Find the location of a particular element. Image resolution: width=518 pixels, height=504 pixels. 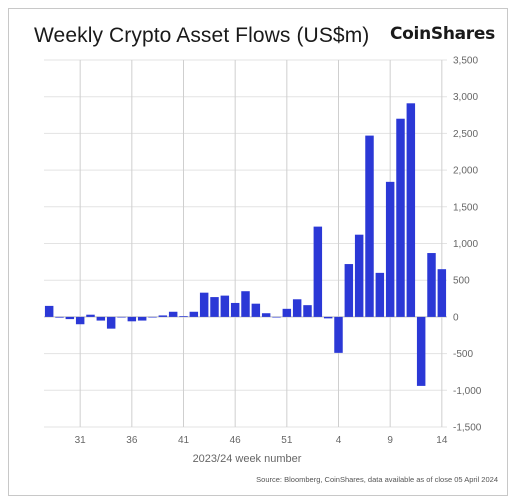

y-tick-label: 1,000 is located at coordinates (465, 244).